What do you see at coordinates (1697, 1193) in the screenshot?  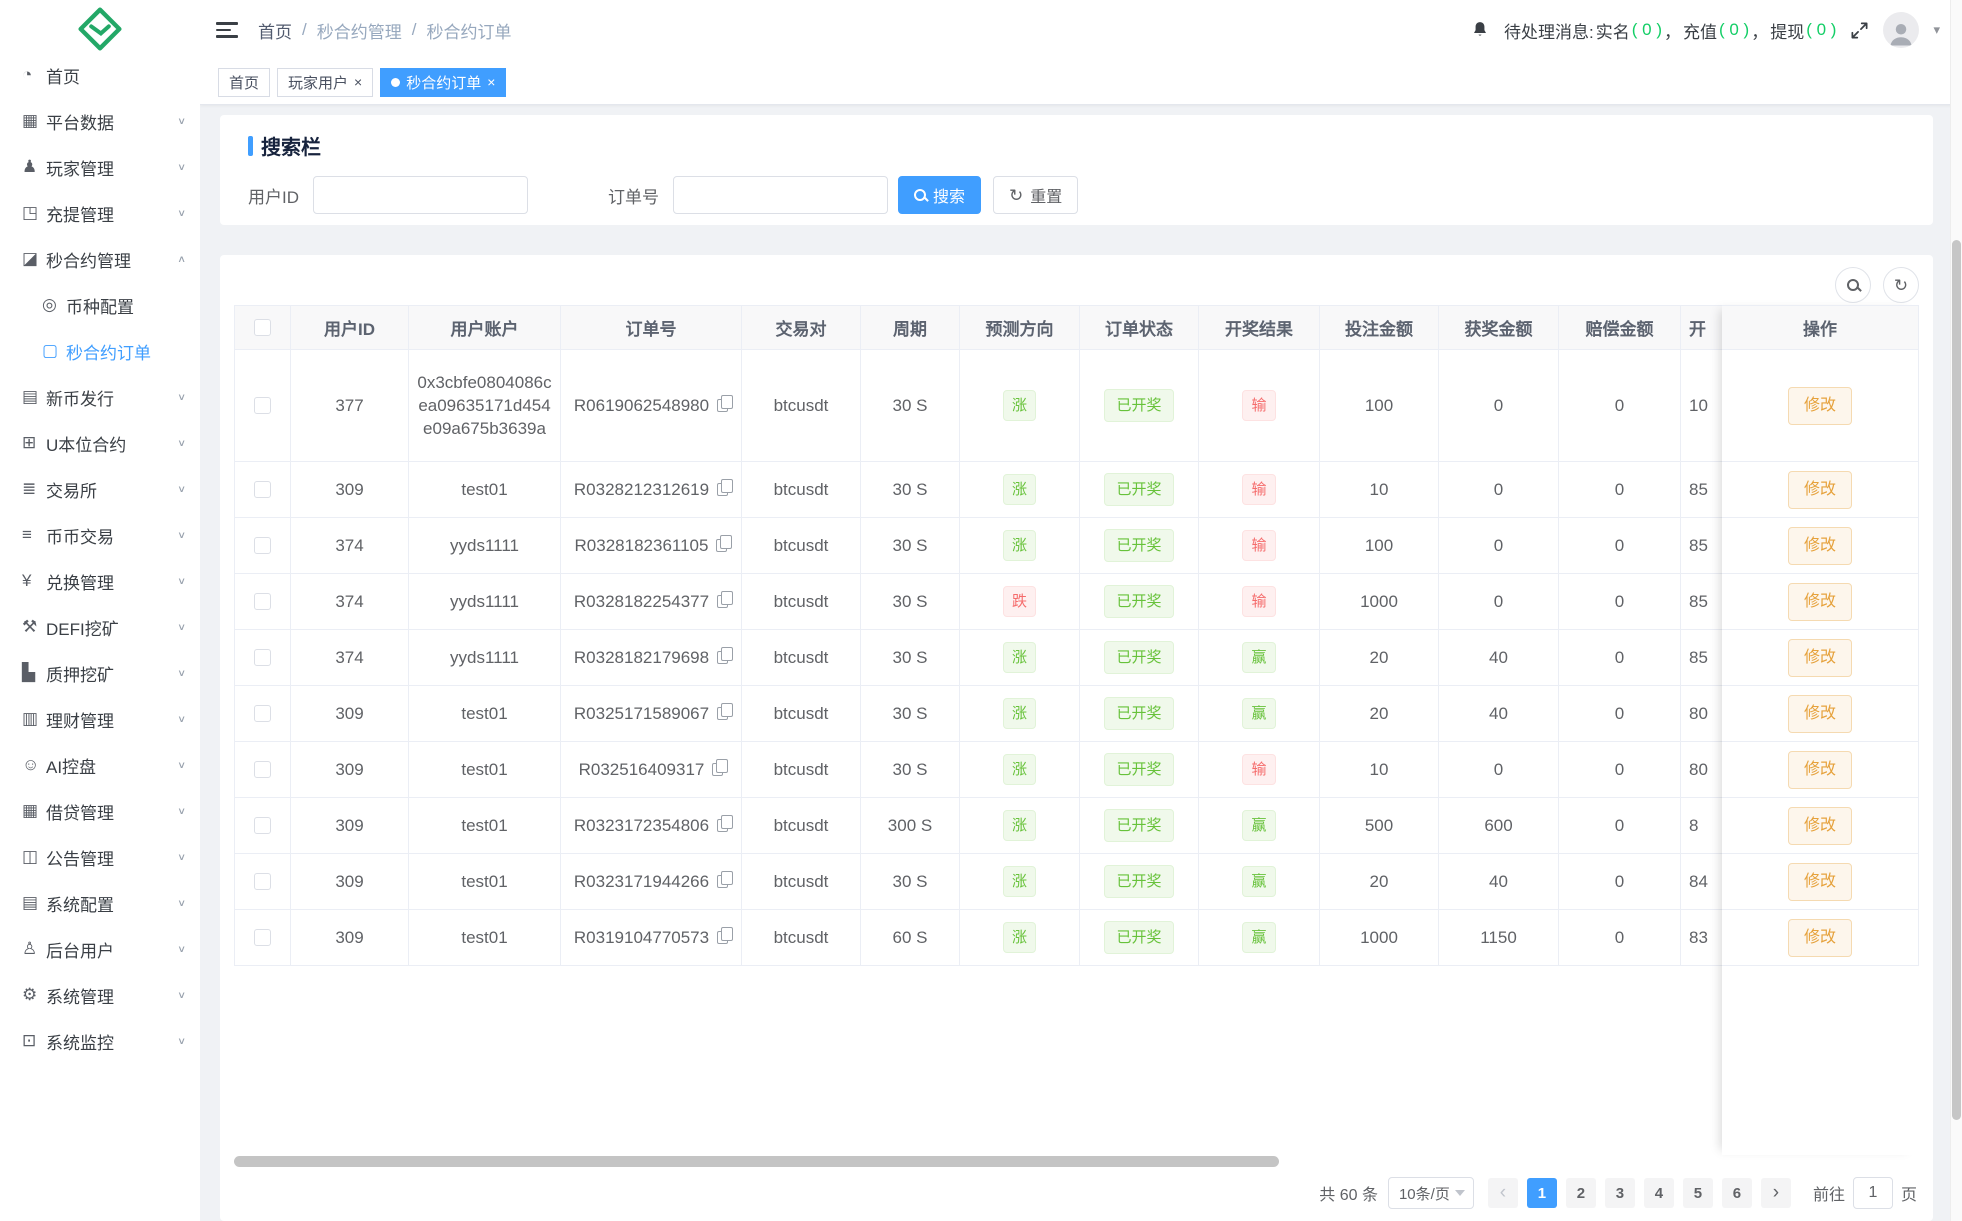 I see `page-number-button: 5` at bounding box center [1697, 1193].